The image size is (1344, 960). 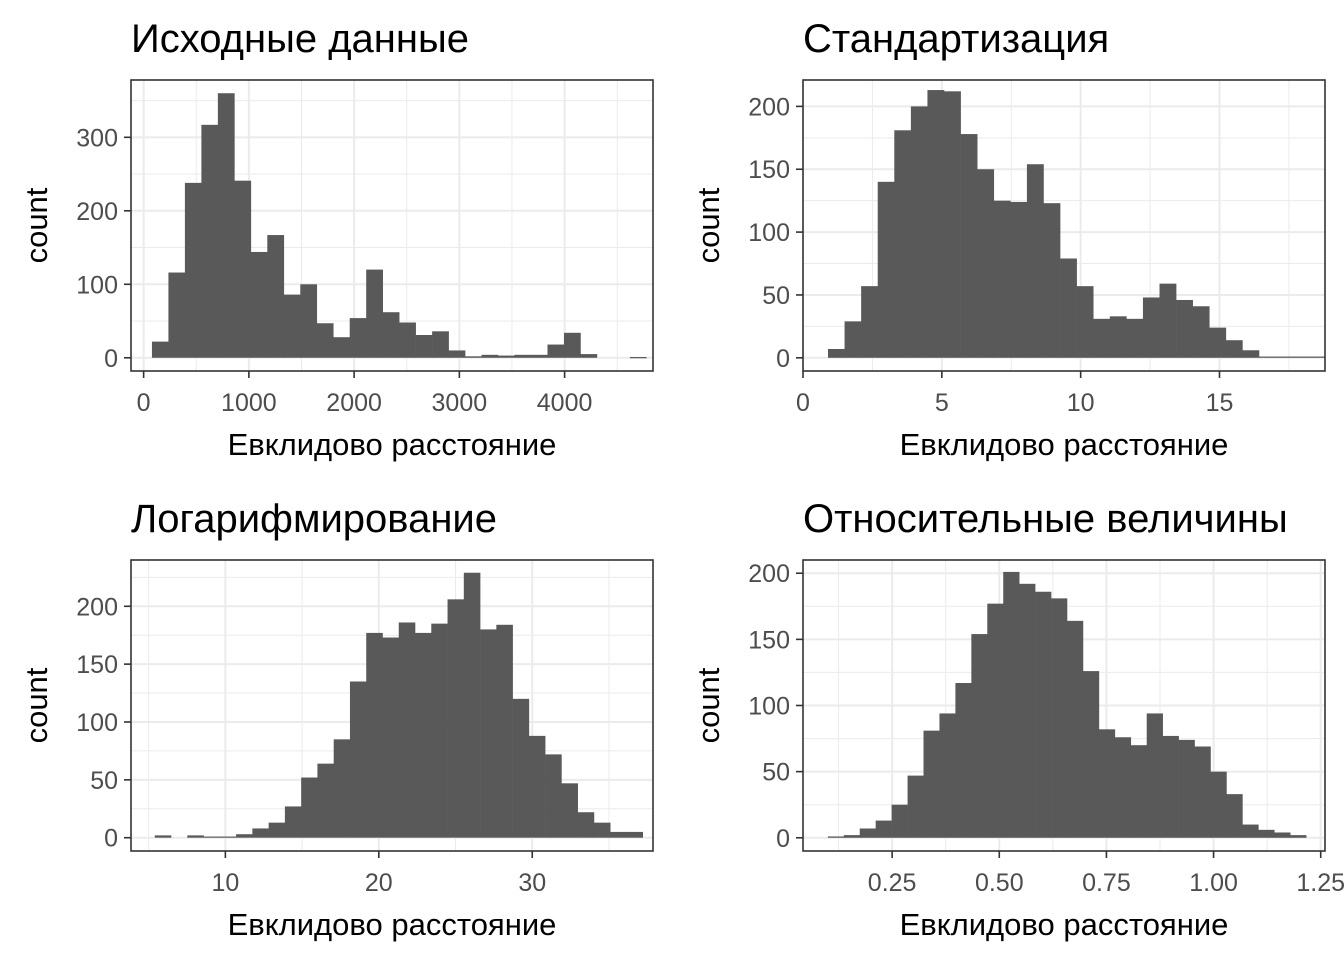 What do you see at coordinates (1213, 883) in the screenshot?
I see `x-tick-label: 1.00` at bounding box center [1213, 883].